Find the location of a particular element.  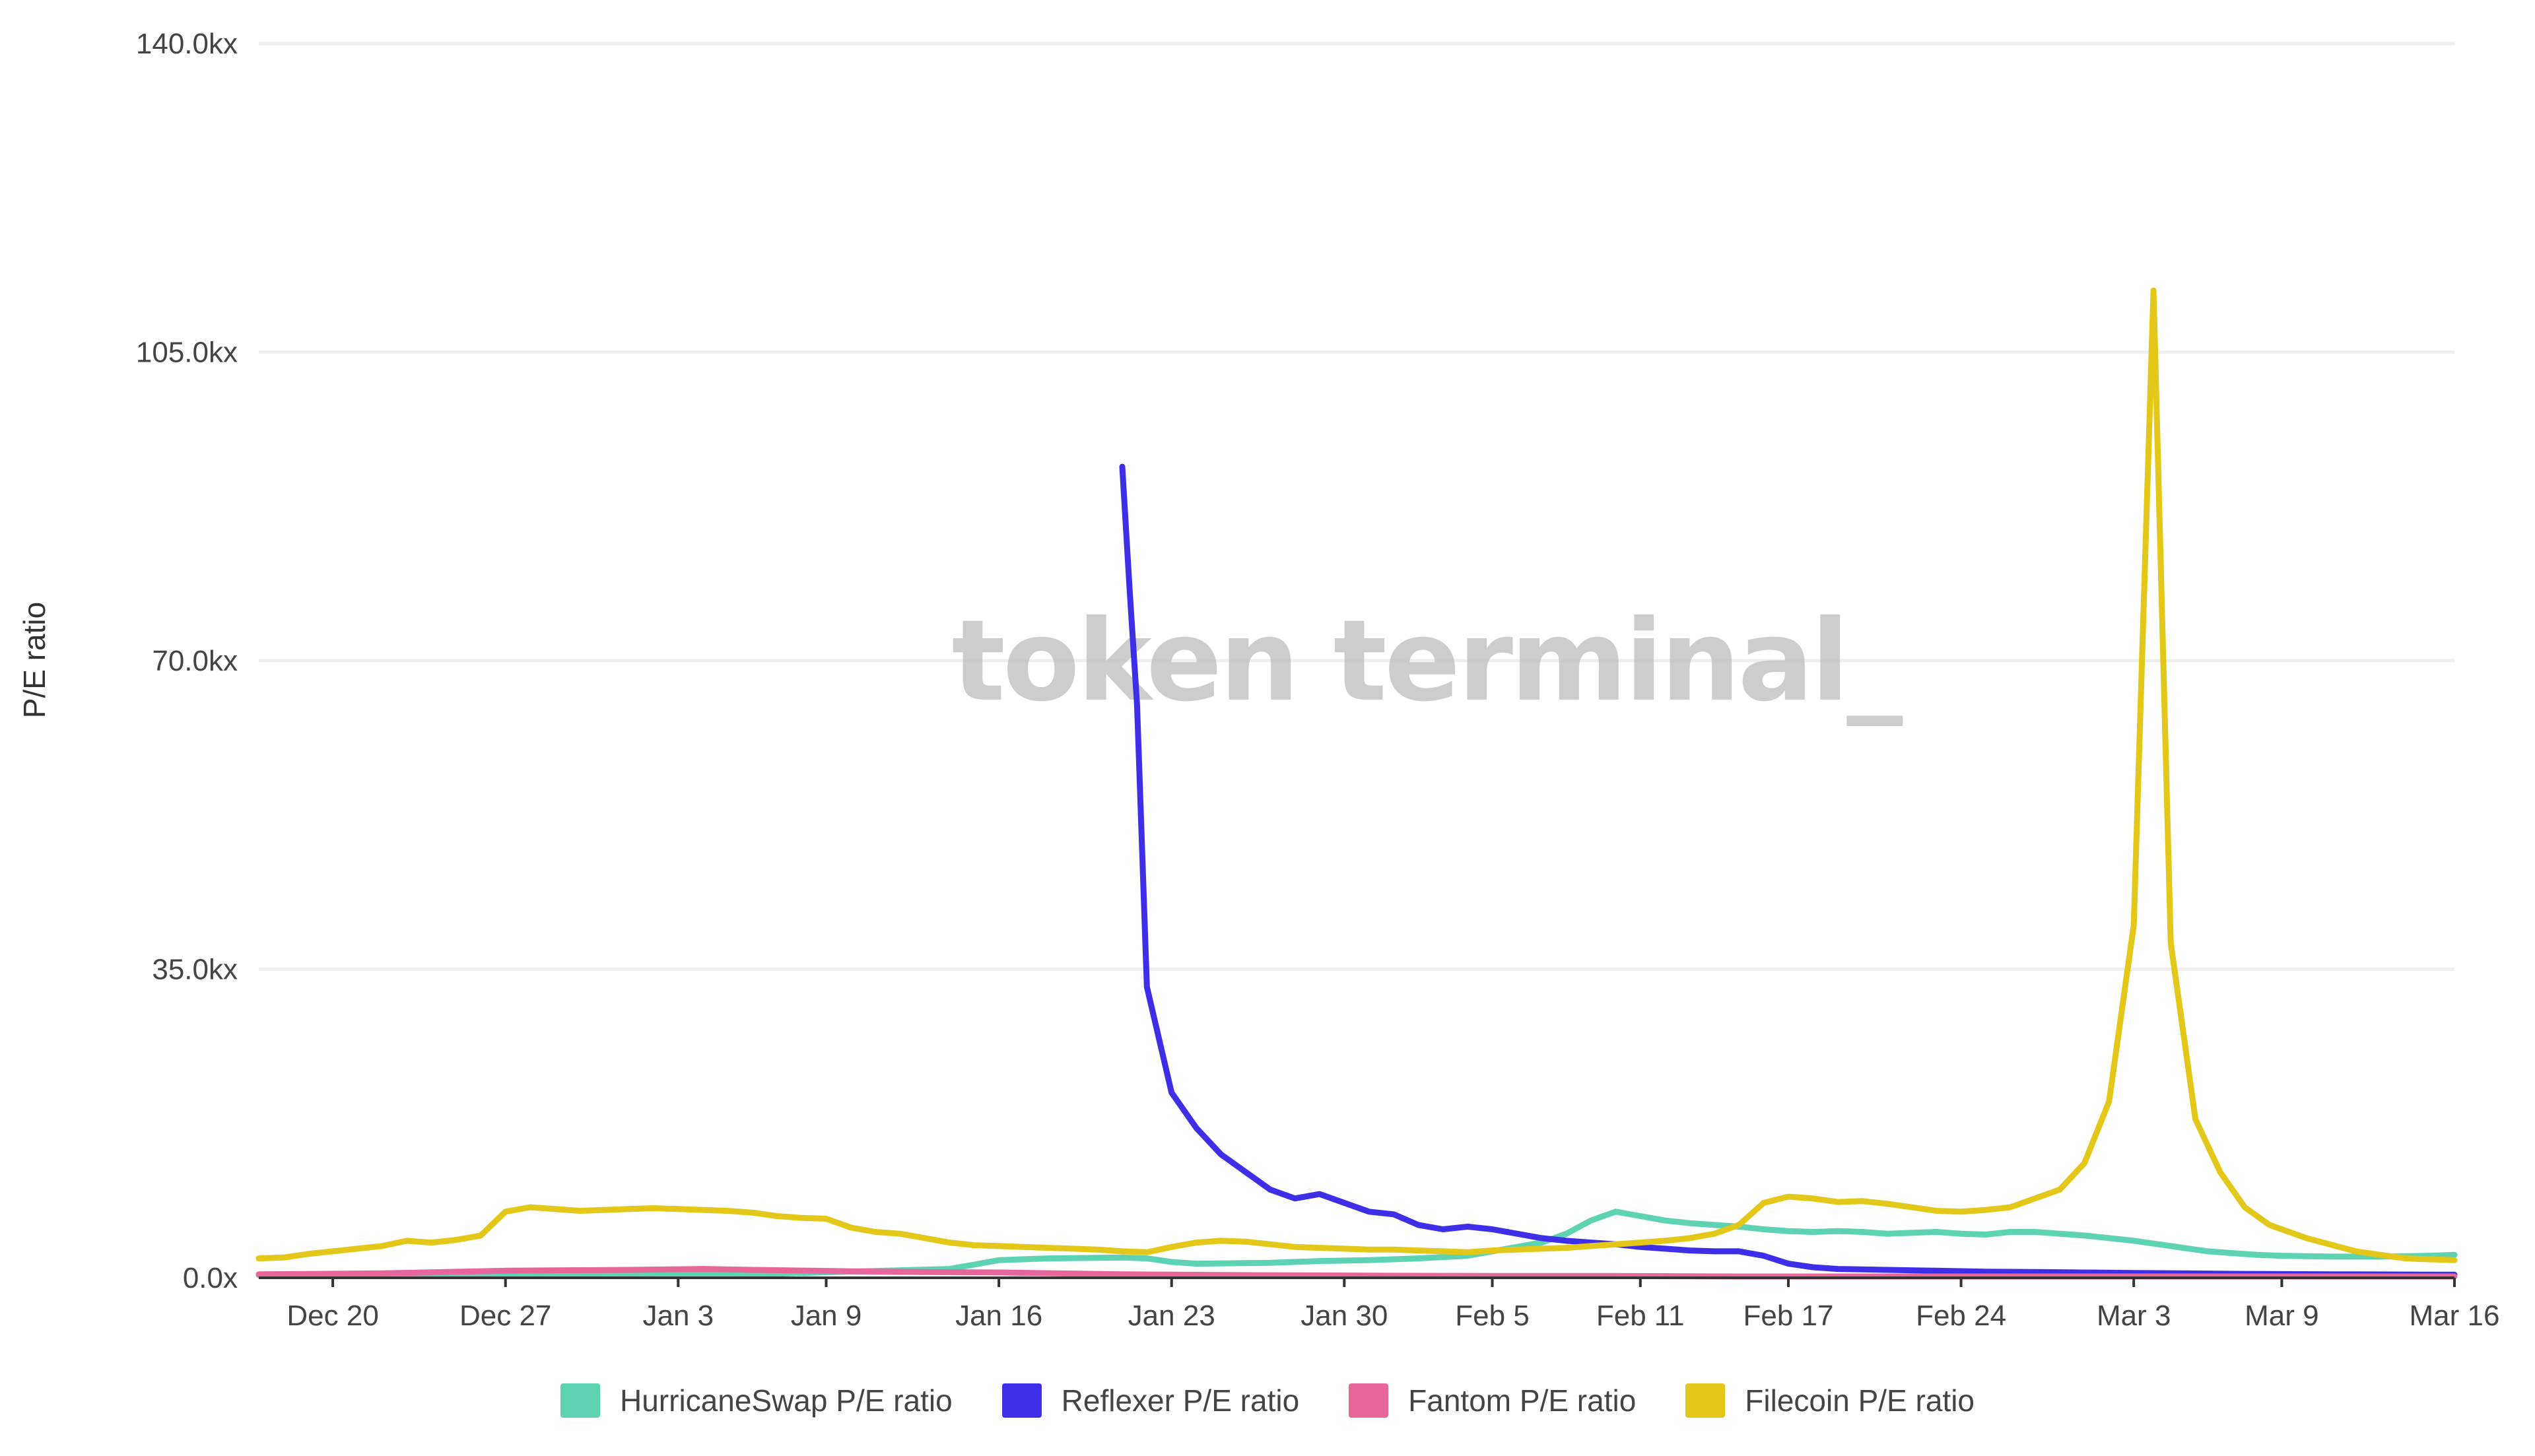

y-tick-label: 140.0kx is located at coordinates (187, 44).